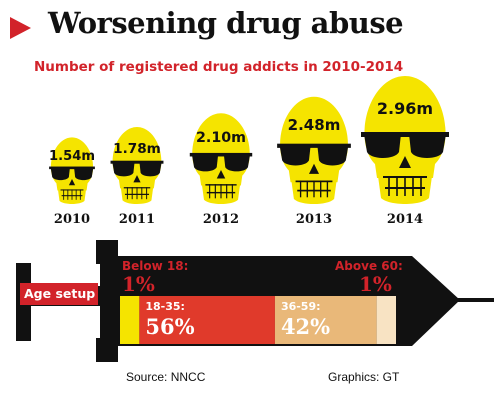 The height and width of the screenshot is (415, 500). Describe the element at coordinates (369, 266) in the screenshot. I see `above60-label: Above 60:` at that location.